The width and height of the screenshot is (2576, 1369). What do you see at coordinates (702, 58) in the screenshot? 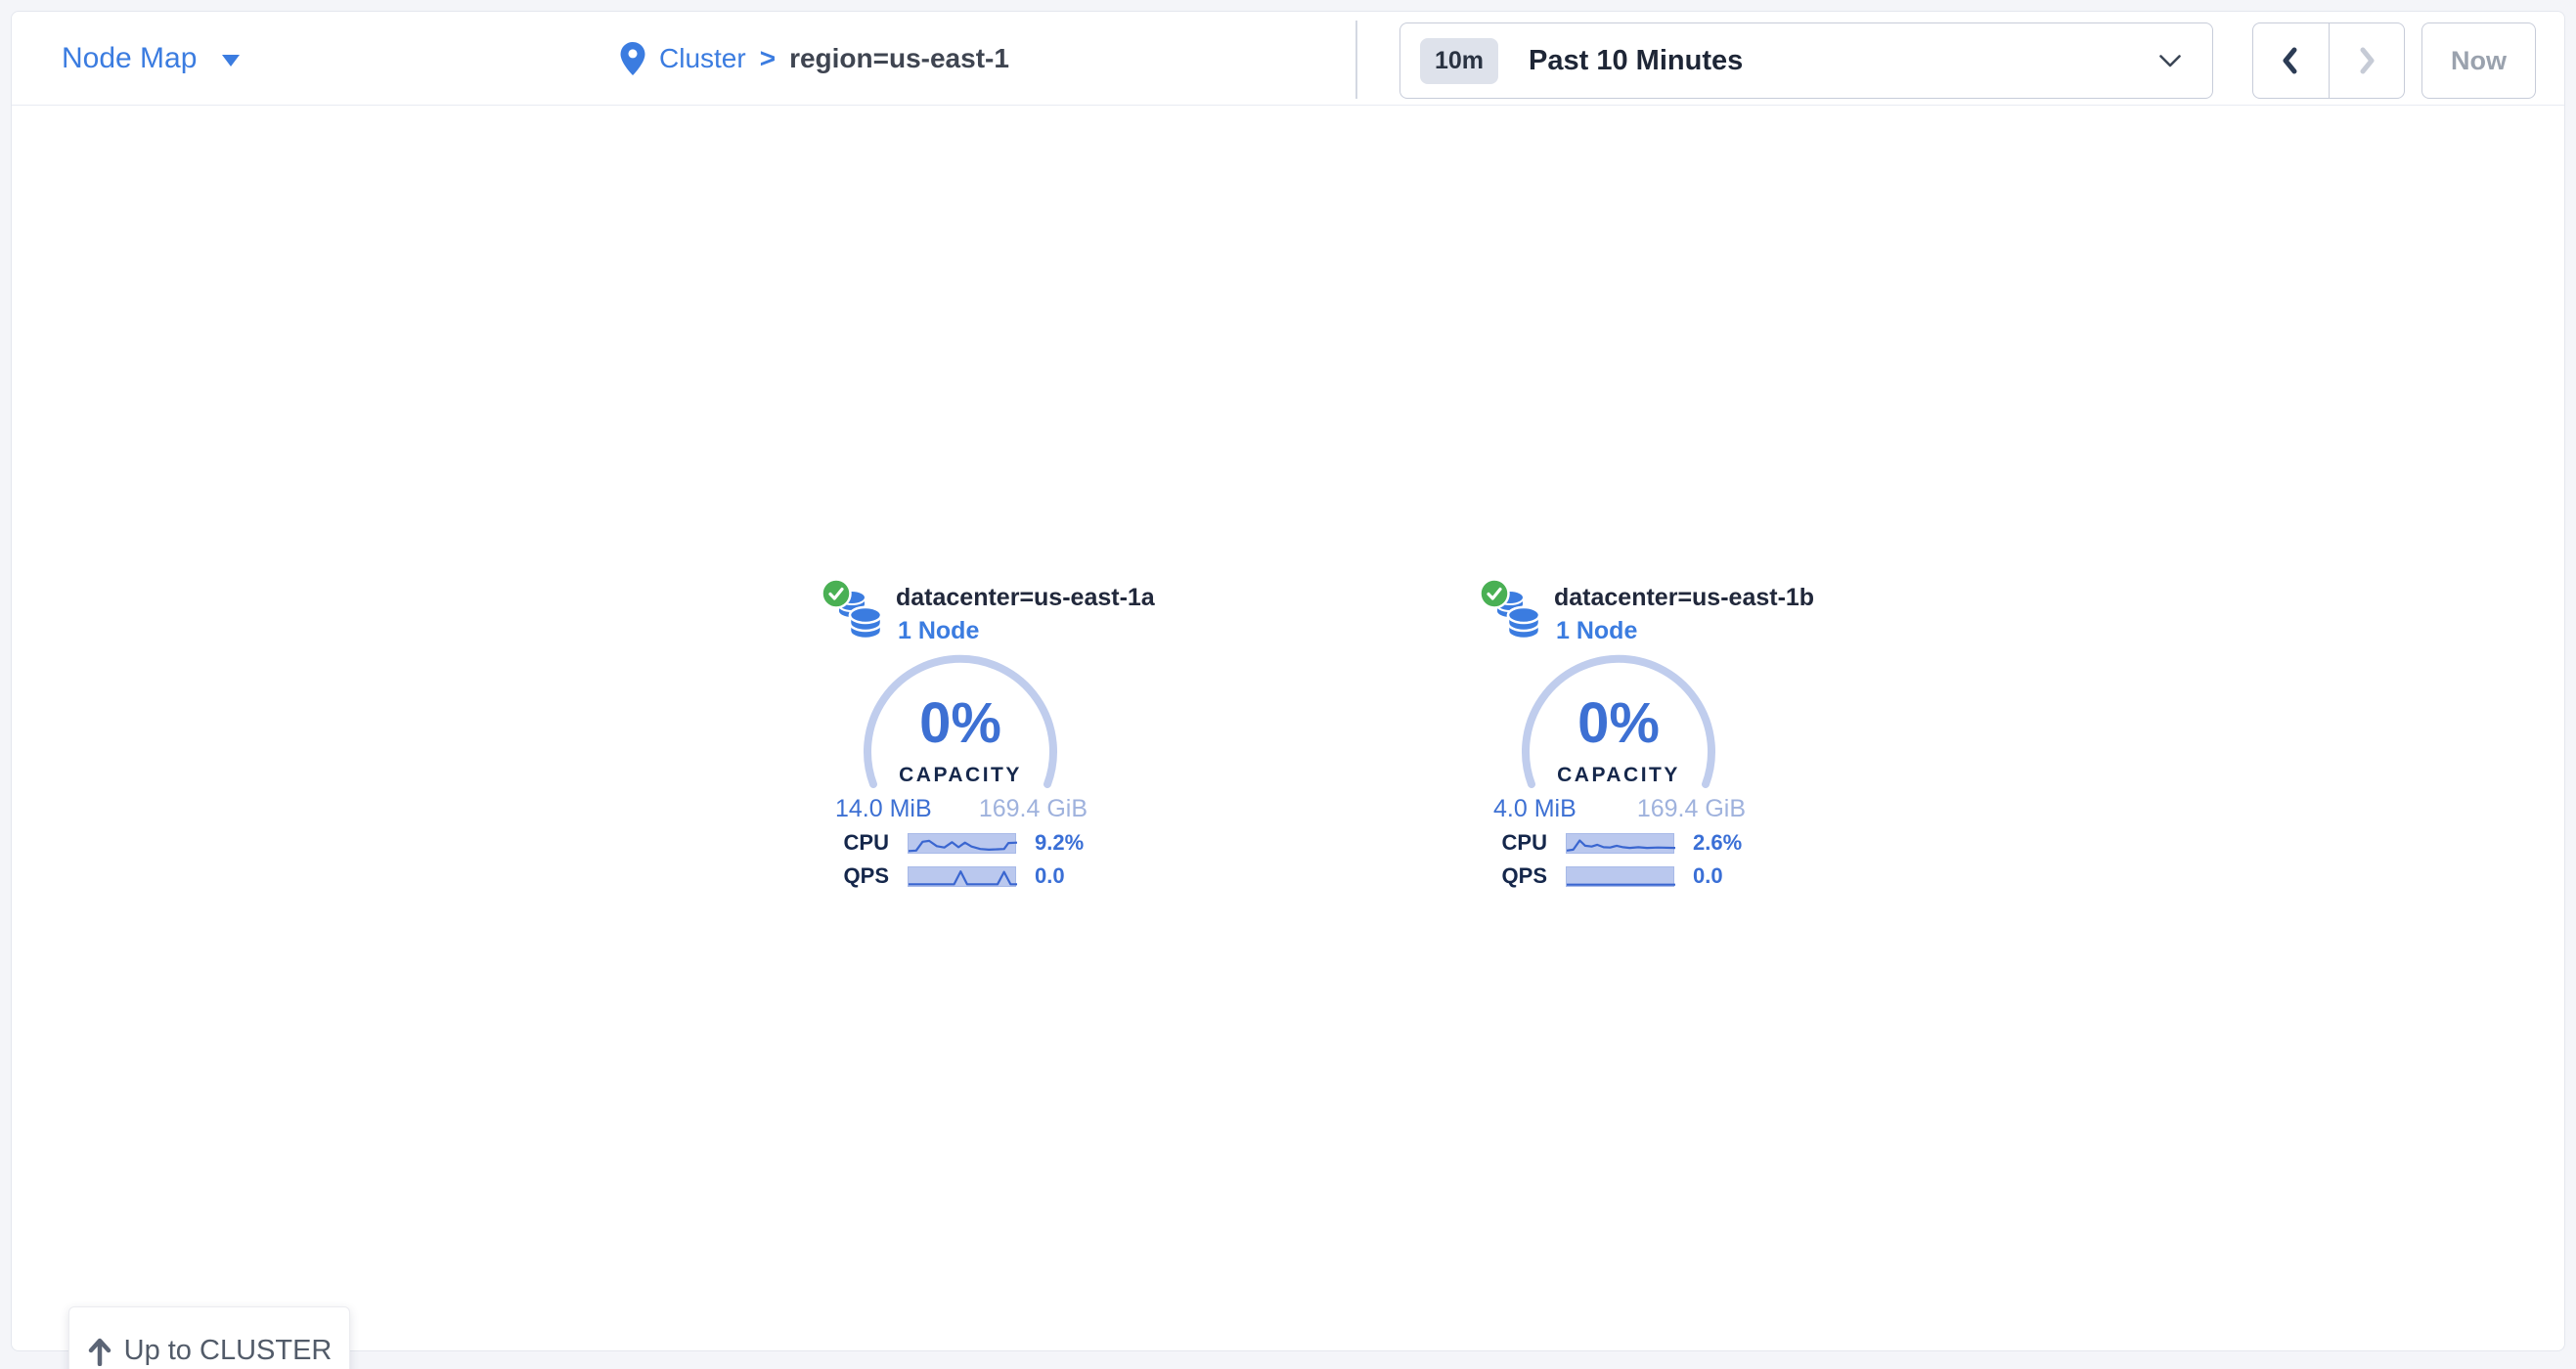
I see `breadcrumb-cluster-link: Cluster` at bounding box center [702, 58].